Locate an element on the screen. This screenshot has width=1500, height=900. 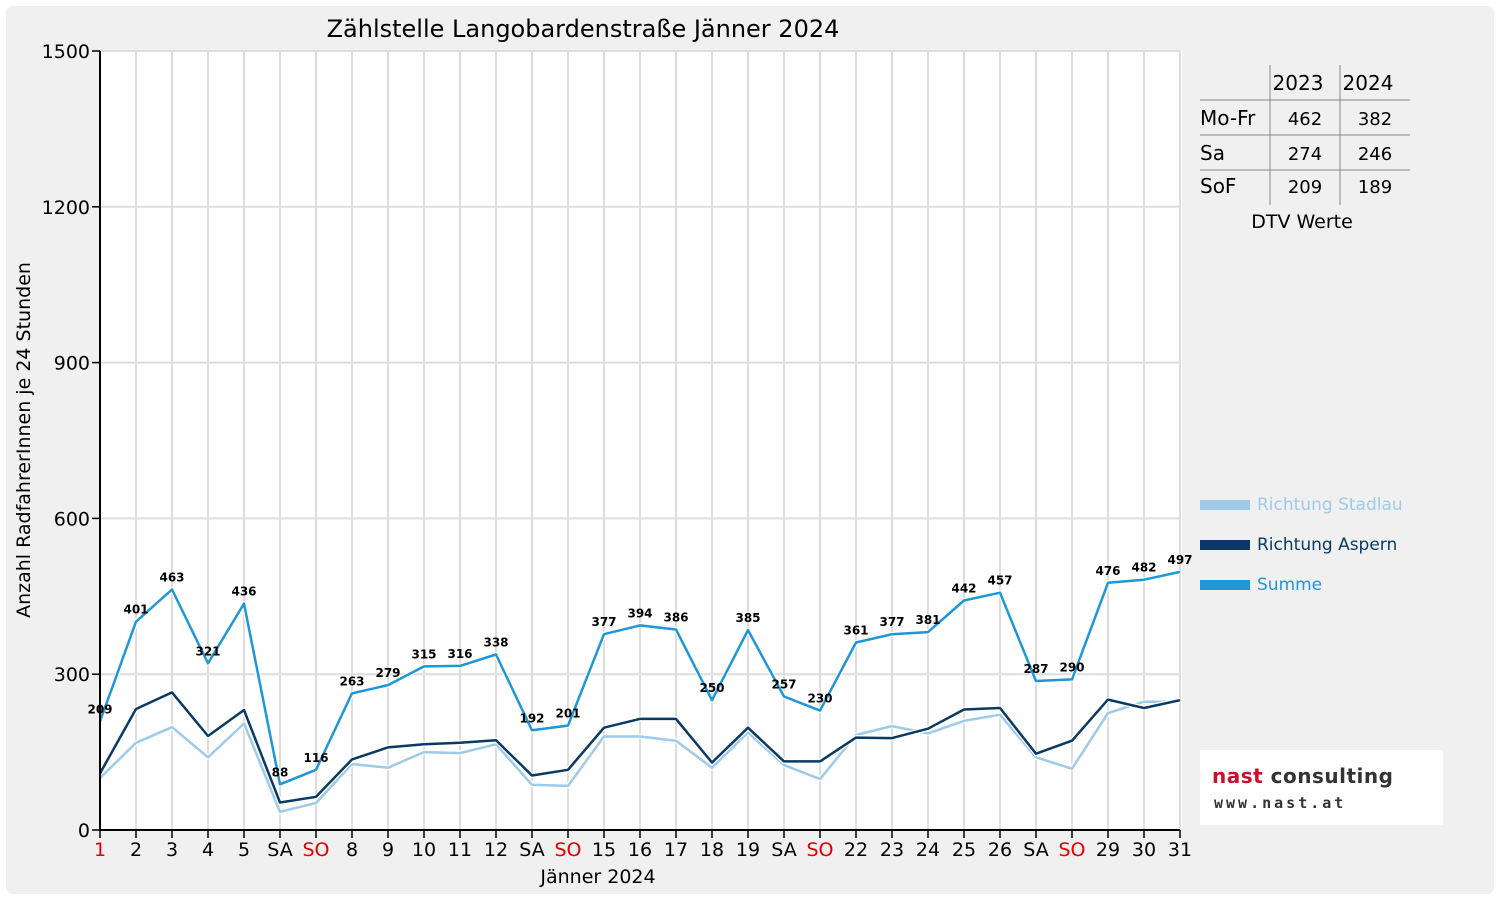
data-label: 290 is located at coordinates (1071, 667).